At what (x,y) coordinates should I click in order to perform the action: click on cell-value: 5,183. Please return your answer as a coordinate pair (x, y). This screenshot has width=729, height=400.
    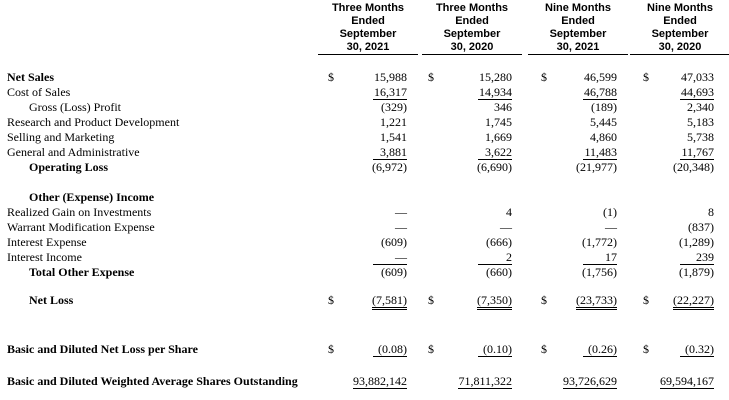
    Looking at the image, I should click on (700, 122).